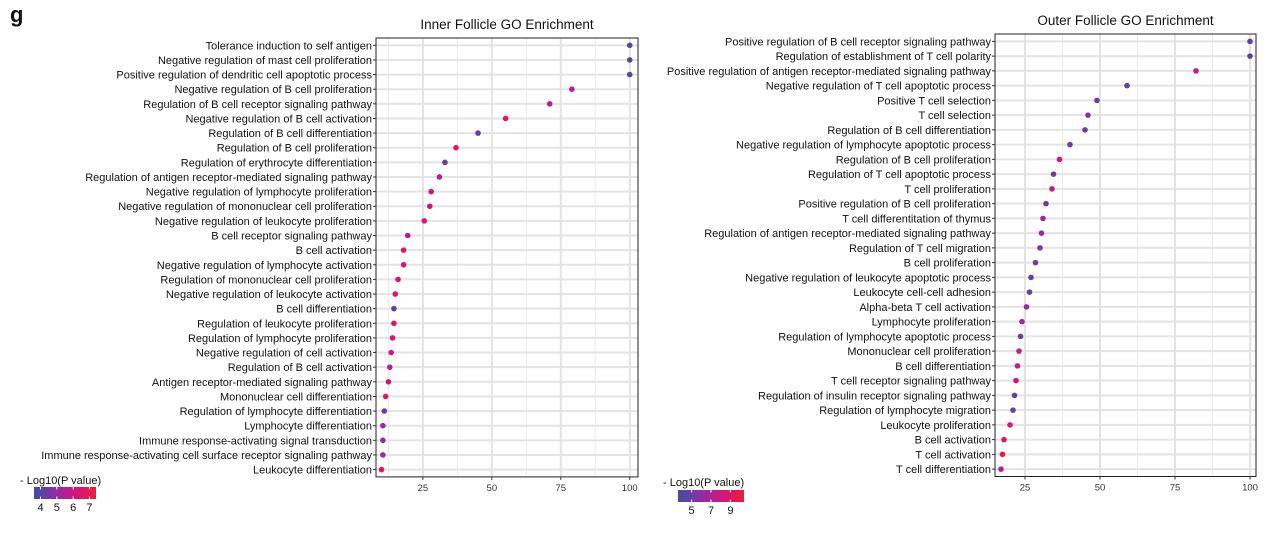  I want to click on category-label: T cell selection, so click(954, 116).